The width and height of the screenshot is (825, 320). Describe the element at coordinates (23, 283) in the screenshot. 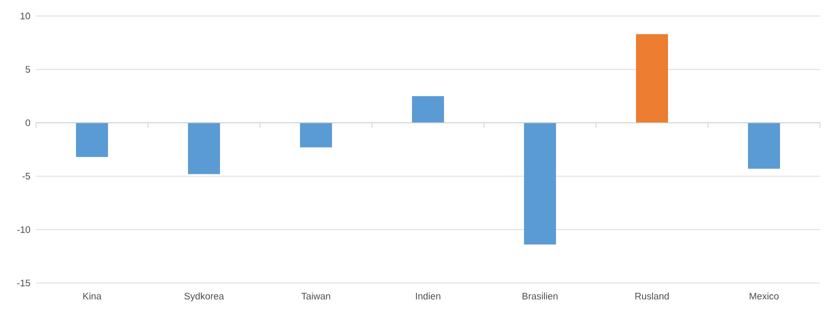

I see `y-tick-label: -15` at that location.